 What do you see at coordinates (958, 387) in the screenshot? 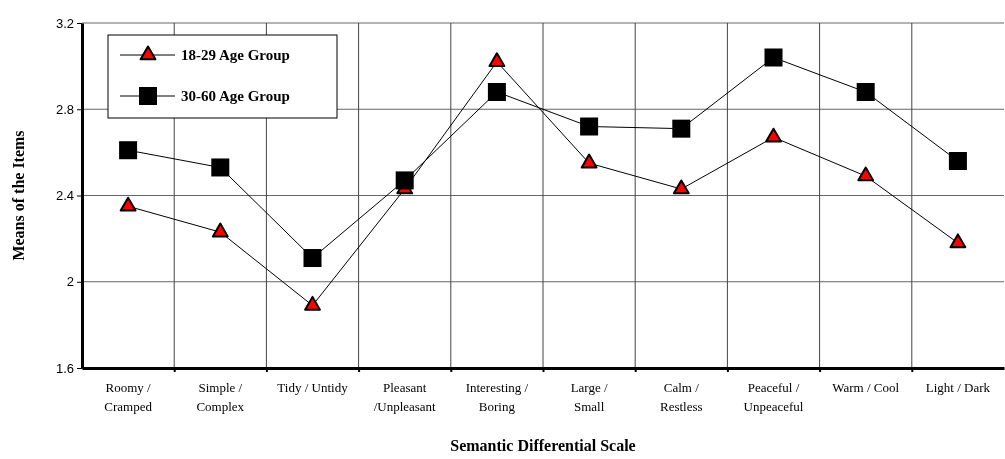
I see `x-tick-label: Light / Dark` at bounding box center [958, 387].